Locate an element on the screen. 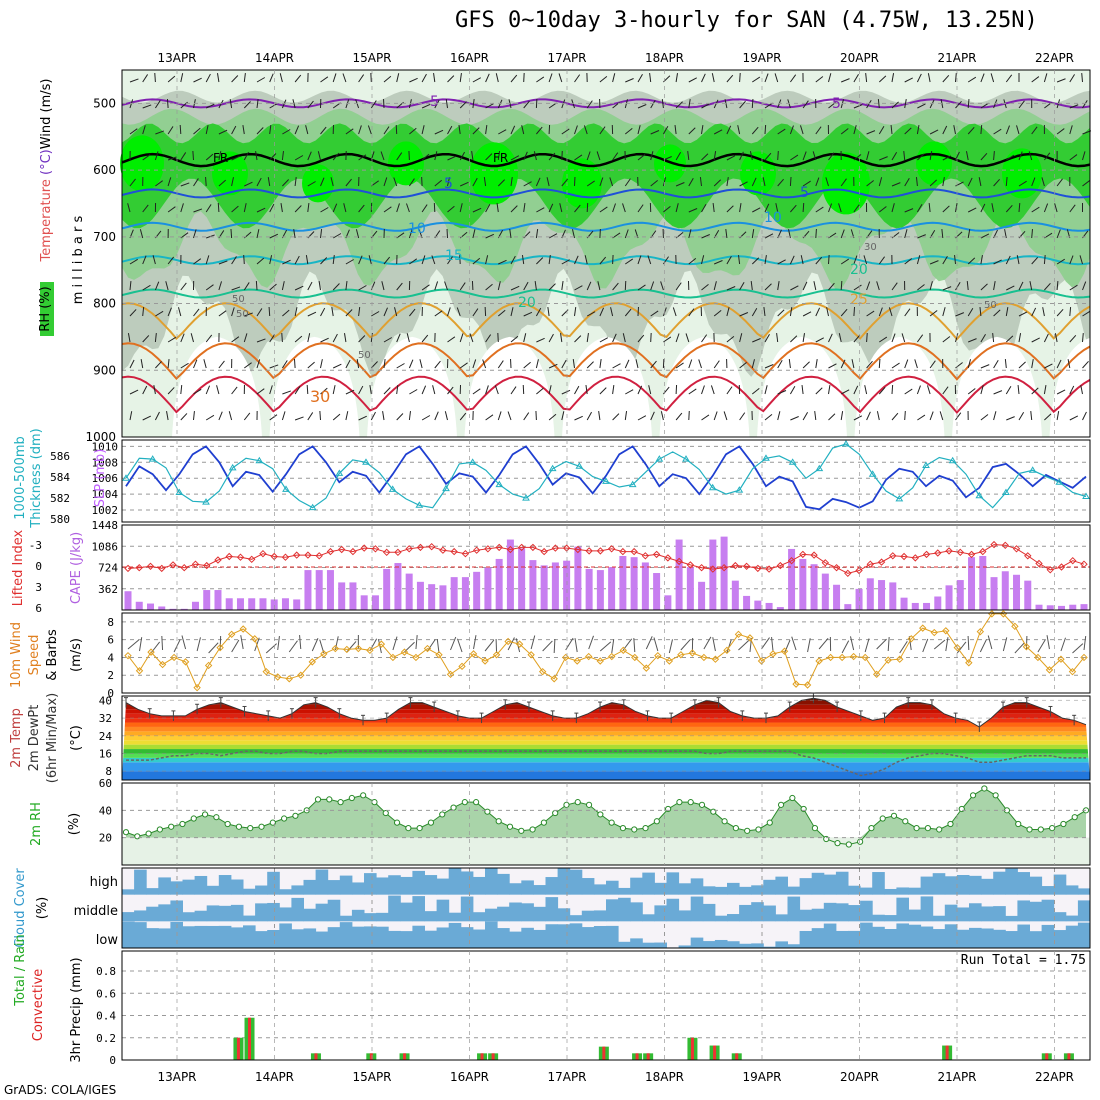 The image size is (1100, 1100). data-point is located at coordinates (232, 467).